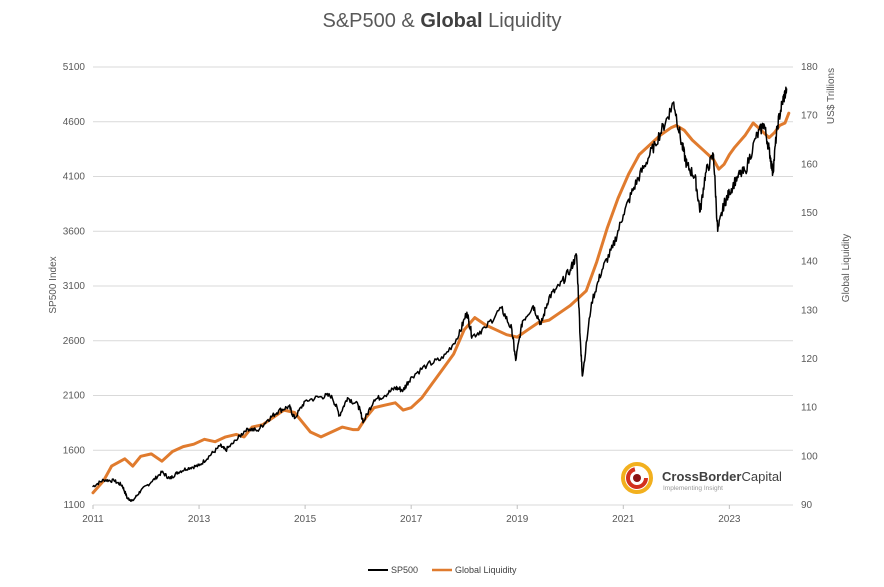 The width and height of the screenshot is (884, 587). I want to click on legend-label-liquidity: Global Liquidity, so click(486, 570).